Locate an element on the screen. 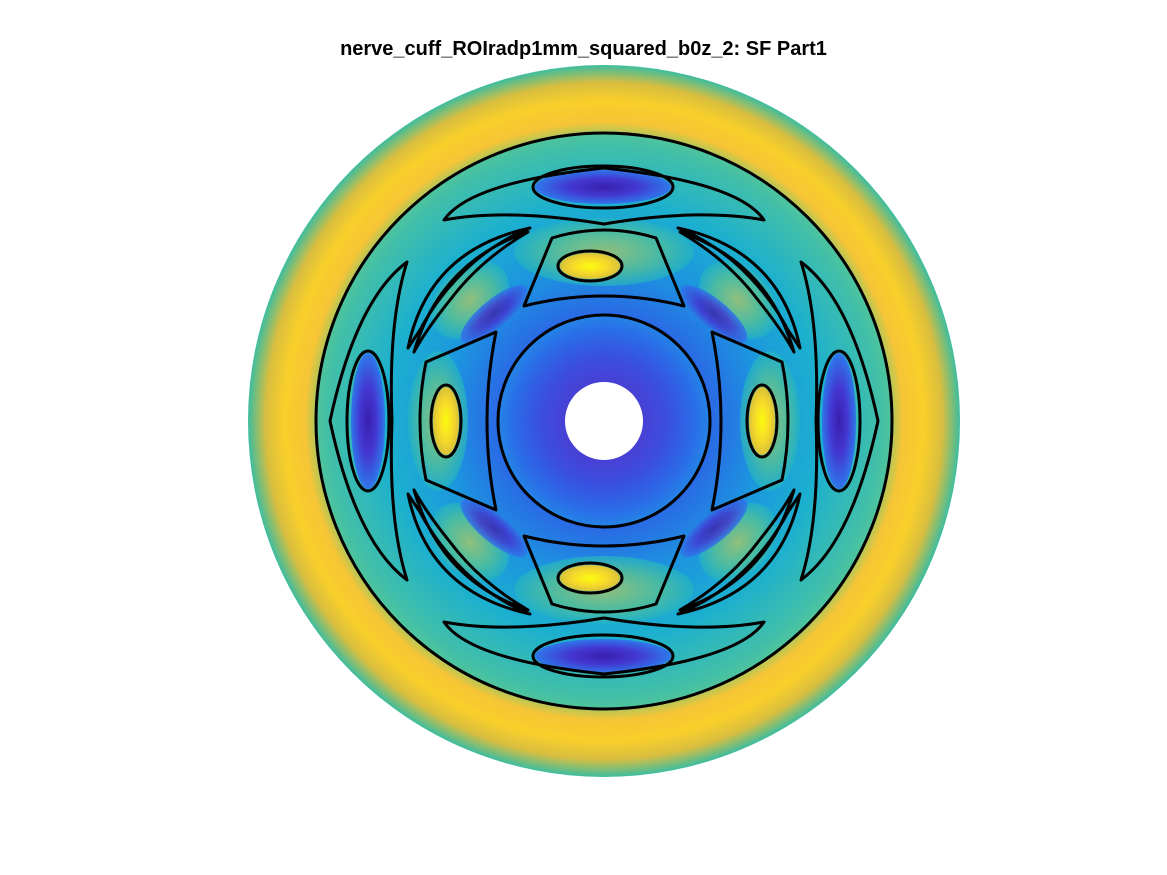 This screenshot has height=875, width=1167. lobe-bottom-yellow is located at coordinates (590, 578).